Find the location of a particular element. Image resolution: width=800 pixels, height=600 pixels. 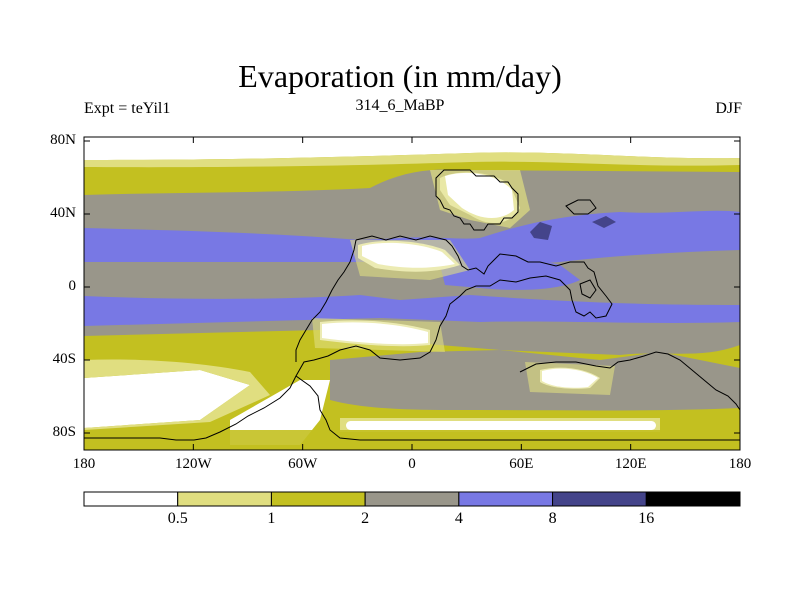

lon-label-2: 60W is located at coordinates (303, 464).